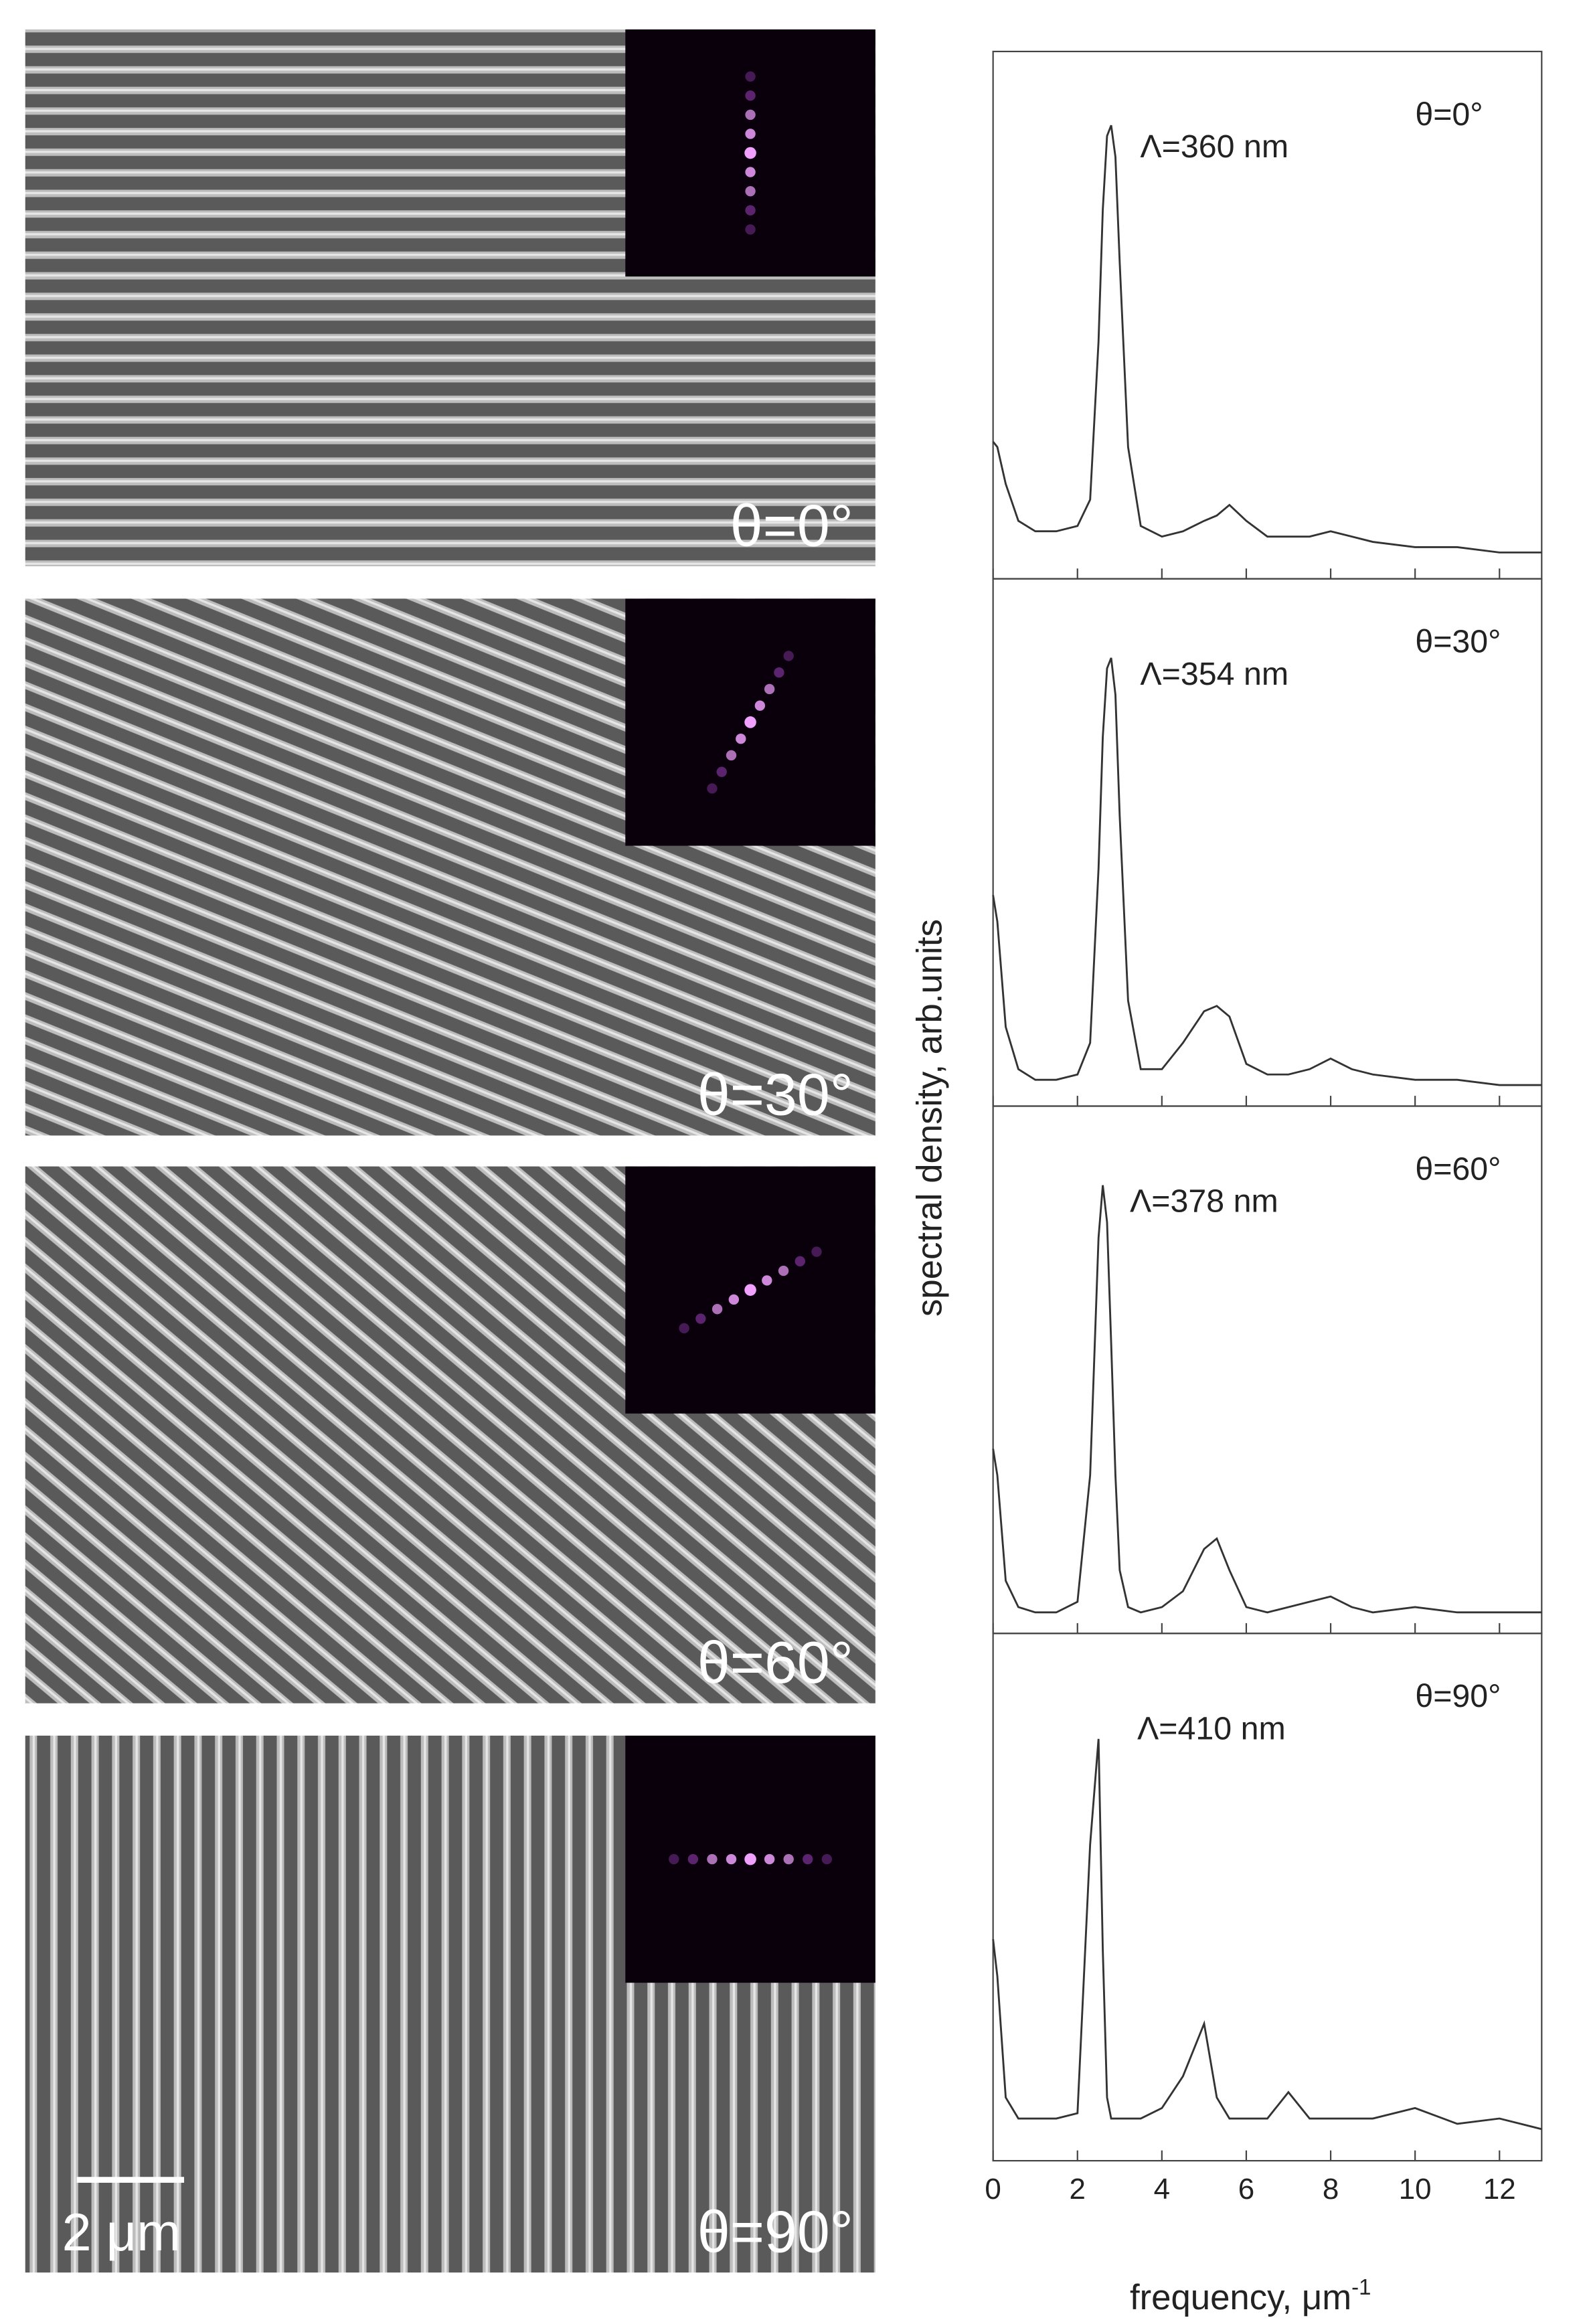 This screenshot has width=1589, height=2324. I want to click on x-axis-label-sup: -1, so click(1361, 2286).